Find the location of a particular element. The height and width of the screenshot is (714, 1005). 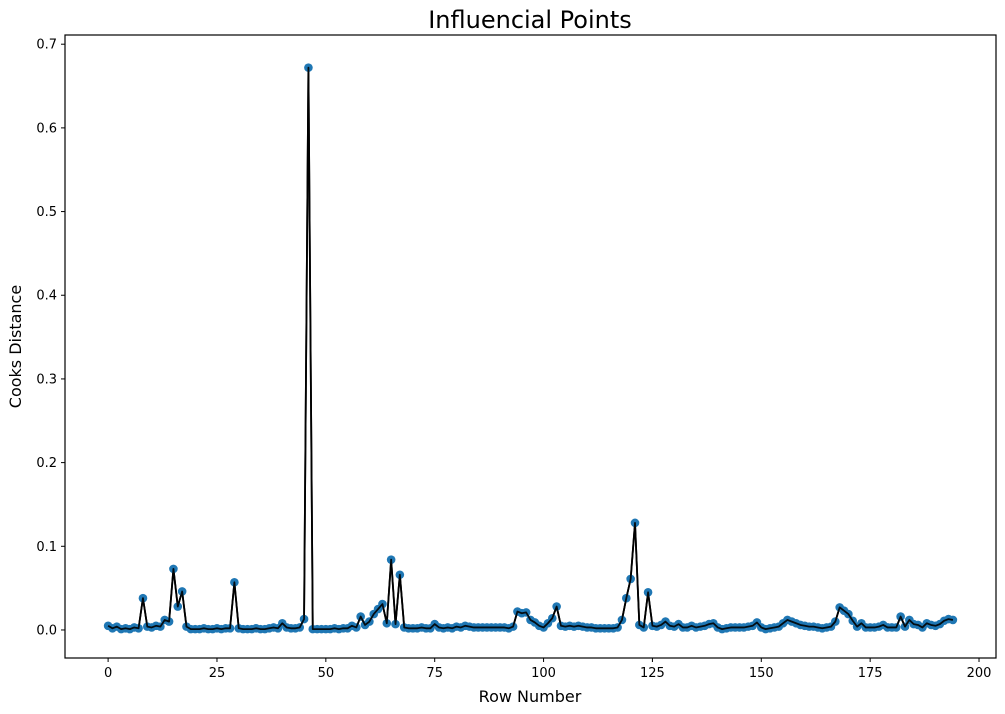

x-tick-label: 0 is located at coordinates (108, 673).